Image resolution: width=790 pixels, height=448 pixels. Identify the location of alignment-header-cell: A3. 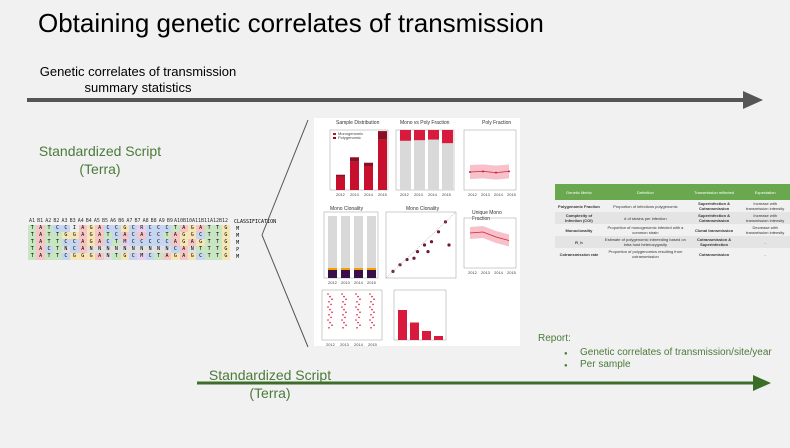
(64, 221).